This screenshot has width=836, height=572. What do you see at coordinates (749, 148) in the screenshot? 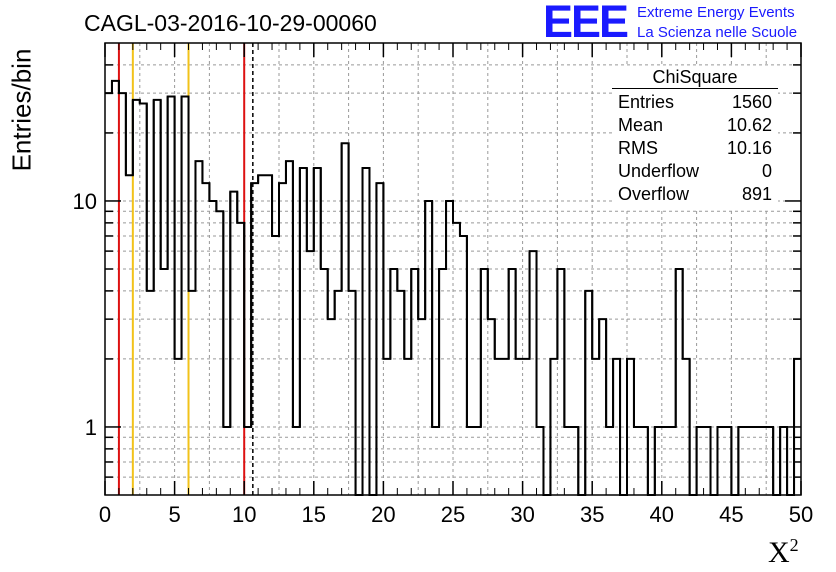
I see `stats-value: 10.16` at bounding box center [749, 148].